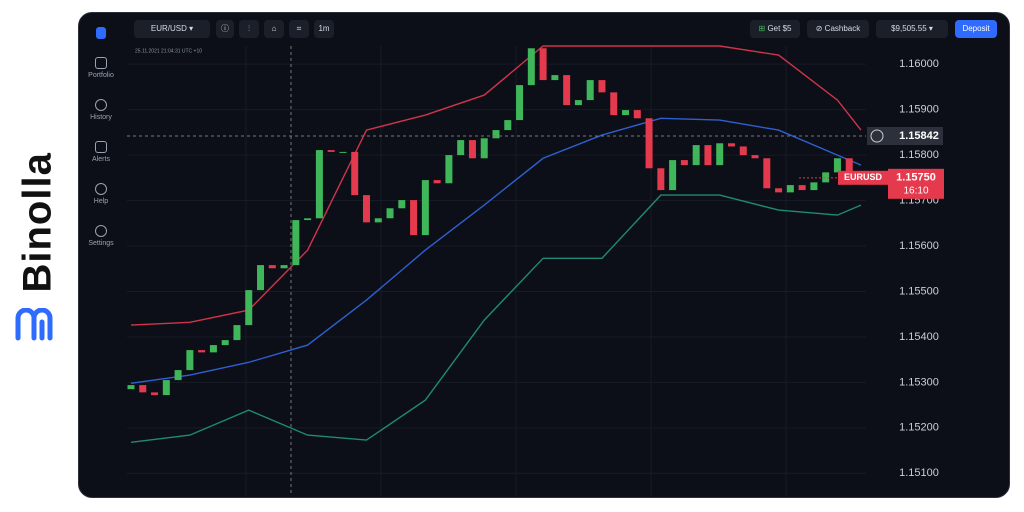 The width and height of the screenshot is (1024, 512). What do you see at coordinates (101, 201) in the screenshot?
I see `nav-label: Help` at bounding box center [101, 201].